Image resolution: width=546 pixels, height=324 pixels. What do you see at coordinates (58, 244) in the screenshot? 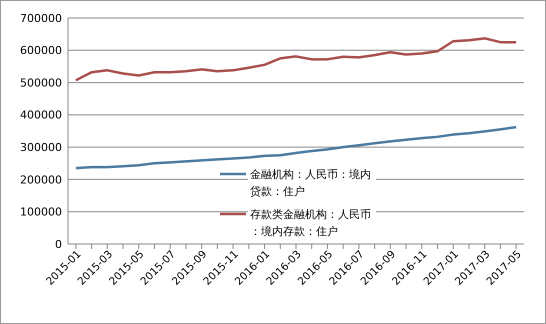
I see `y-tick-label: 0` at bounding box center [58, 244].